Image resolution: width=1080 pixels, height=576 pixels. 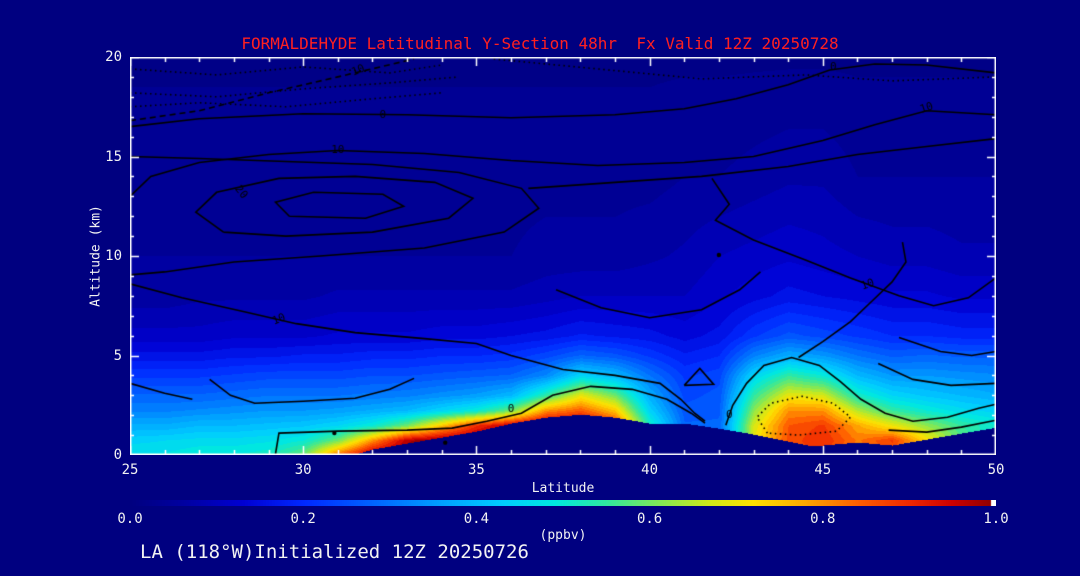 I want to click on colorbar-tick-label: 0.4, so click(x=476, y=519).